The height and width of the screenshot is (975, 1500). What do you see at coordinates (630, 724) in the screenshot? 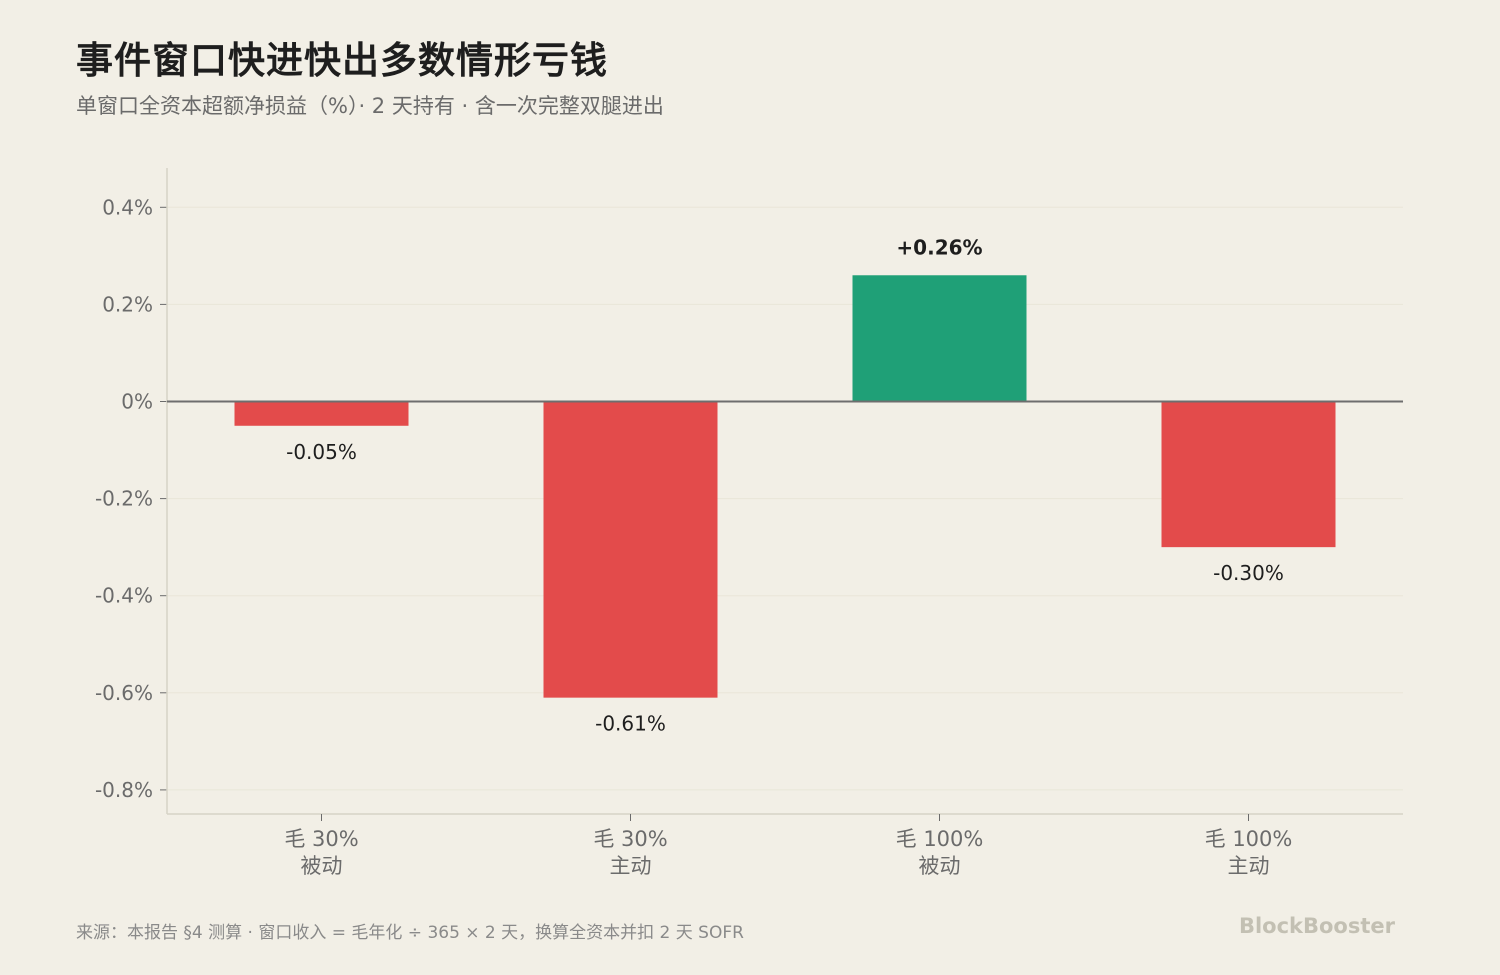
I see `data-label: -0.61%` at bounding box center [630, 724].